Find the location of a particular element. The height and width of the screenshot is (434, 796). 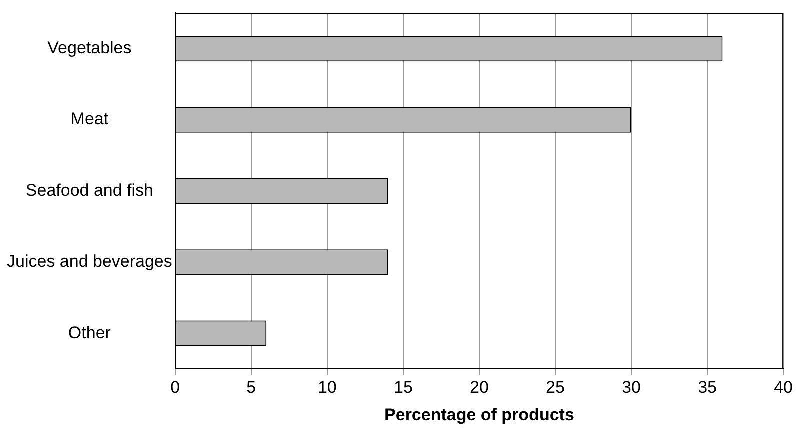

x-tick-label: 40 is located at coordinates (784, 388).